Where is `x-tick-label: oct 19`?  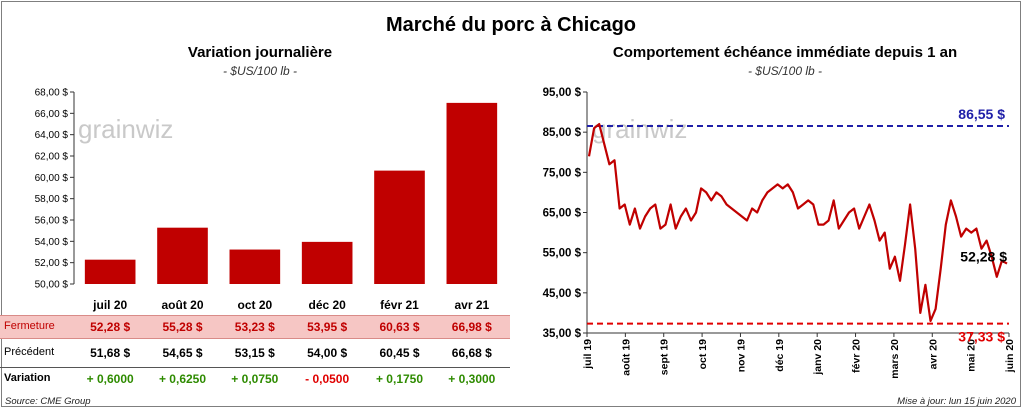 x-tick-label: oct 19 is located at coordinates (703, 354).